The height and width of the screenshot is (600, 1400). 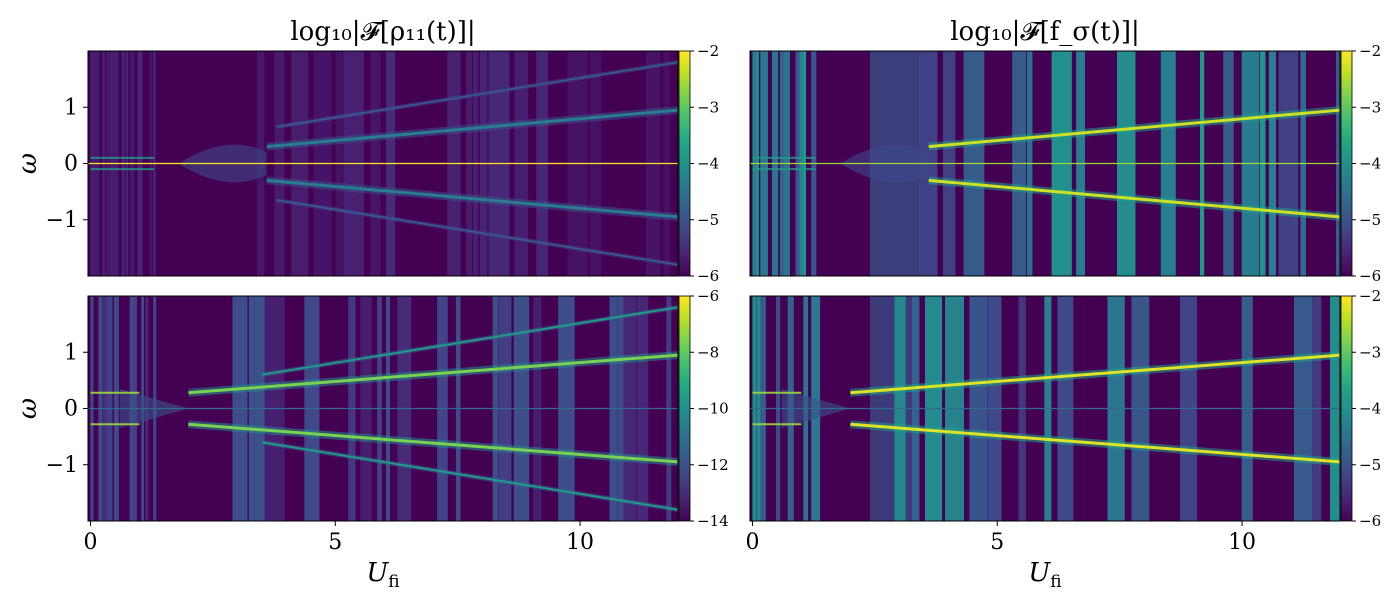 What do you see at coordinates (713, 465) in the screenshot?
I see `colorbar-tick-label: −12` at bounding box center [713, 465].